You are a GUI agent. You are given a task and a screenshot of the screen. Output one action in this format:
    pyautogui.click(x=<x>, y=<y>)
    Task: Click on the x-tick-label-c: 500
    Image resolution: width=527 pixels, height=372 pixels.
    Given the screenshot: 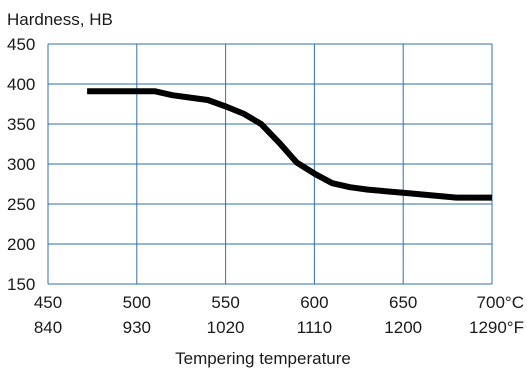 What is the action you would take?
    pyautogui.click(x=137, y=302)
    